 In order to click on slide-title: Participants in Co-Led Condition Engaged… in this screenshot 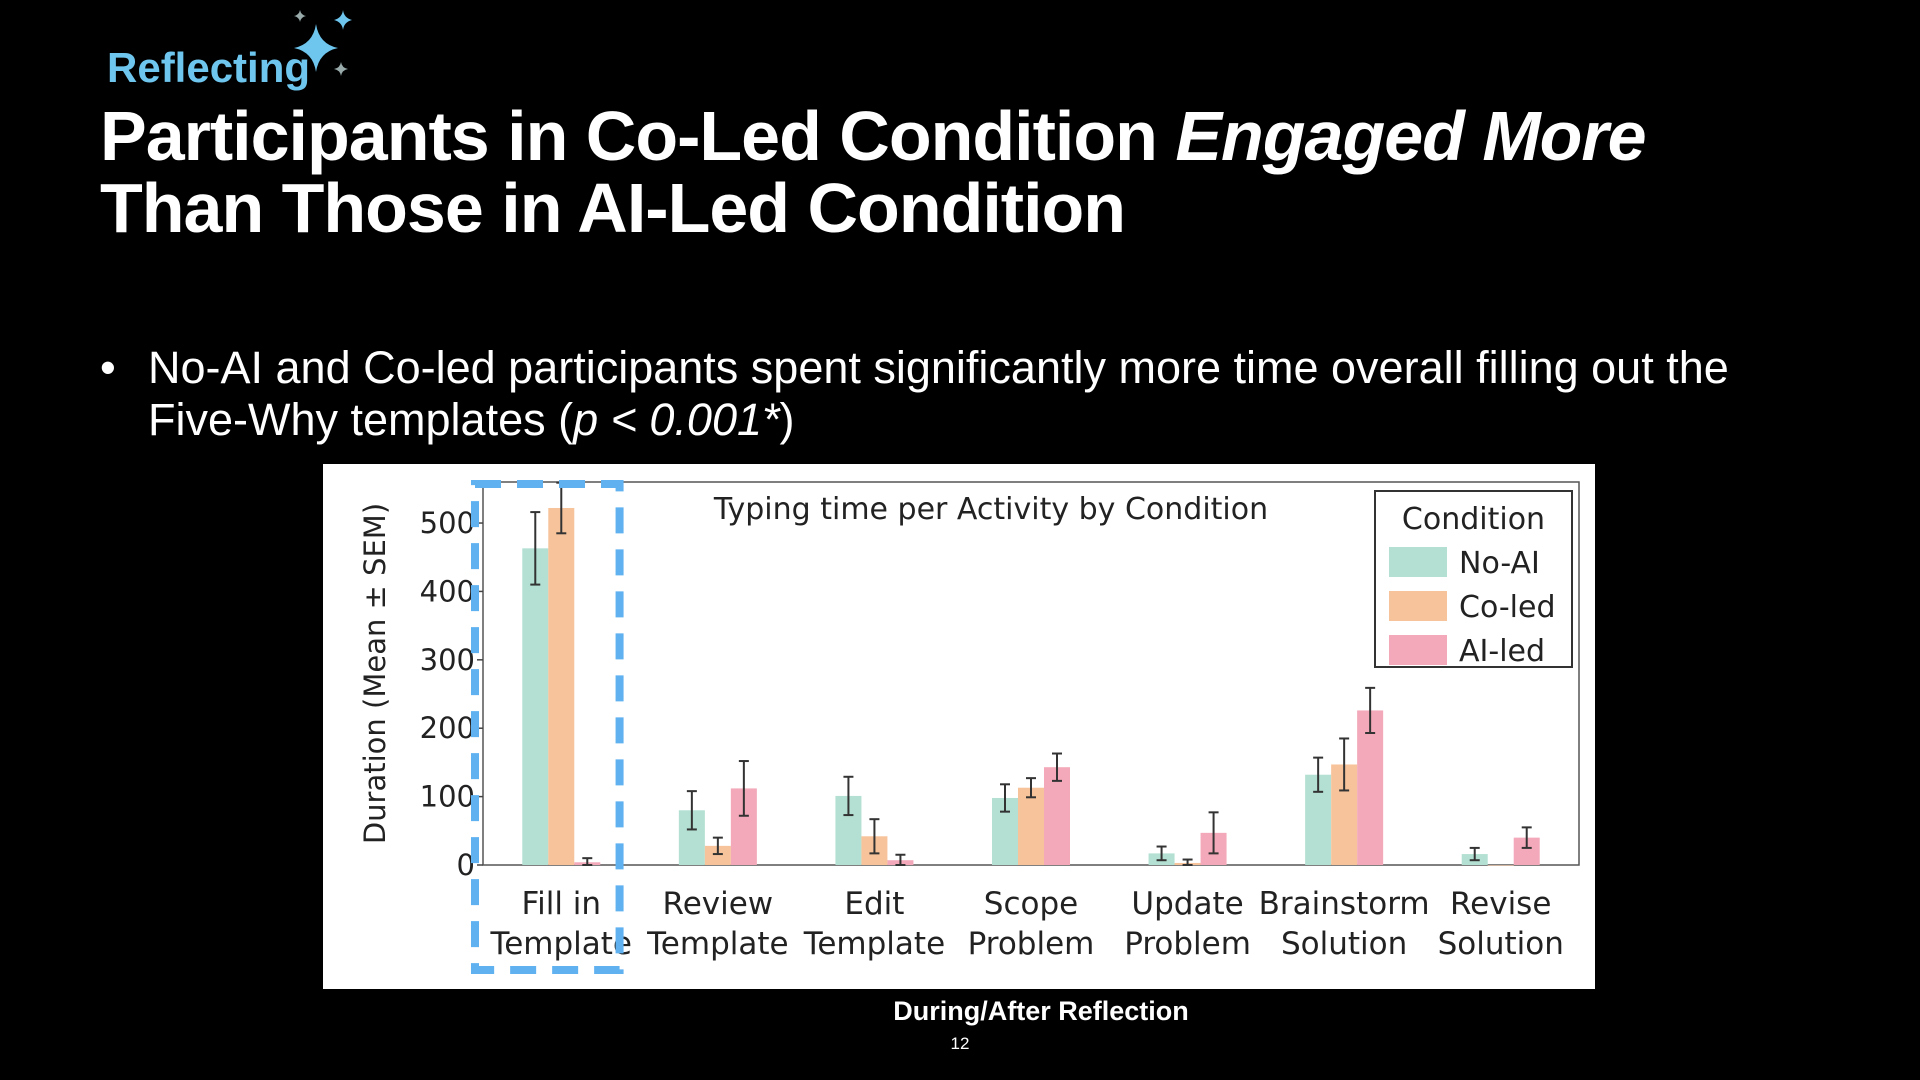, I will do `click(873, 172)`.